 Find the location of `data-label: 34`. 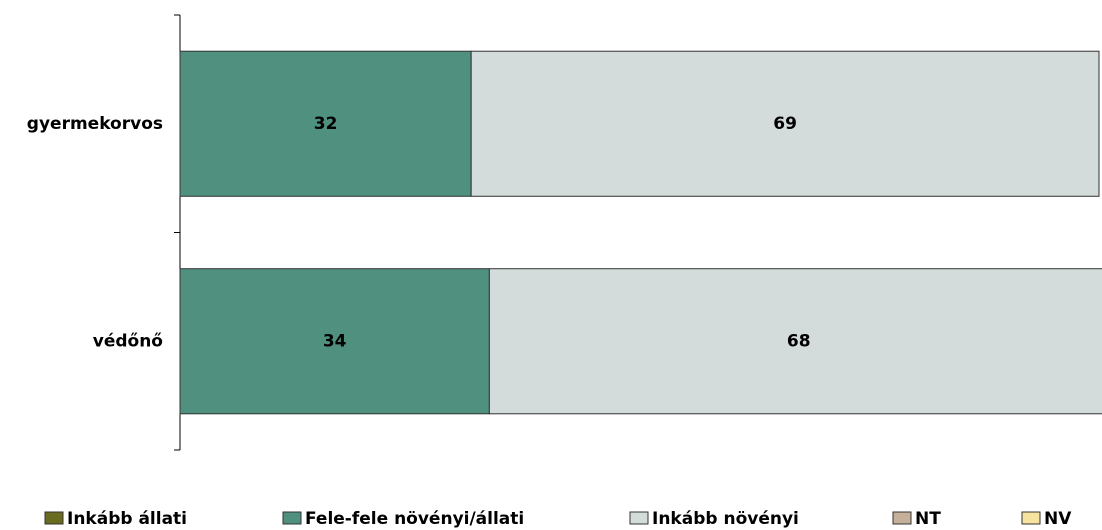

data-label: 34 is located at coordinates (335, 341).